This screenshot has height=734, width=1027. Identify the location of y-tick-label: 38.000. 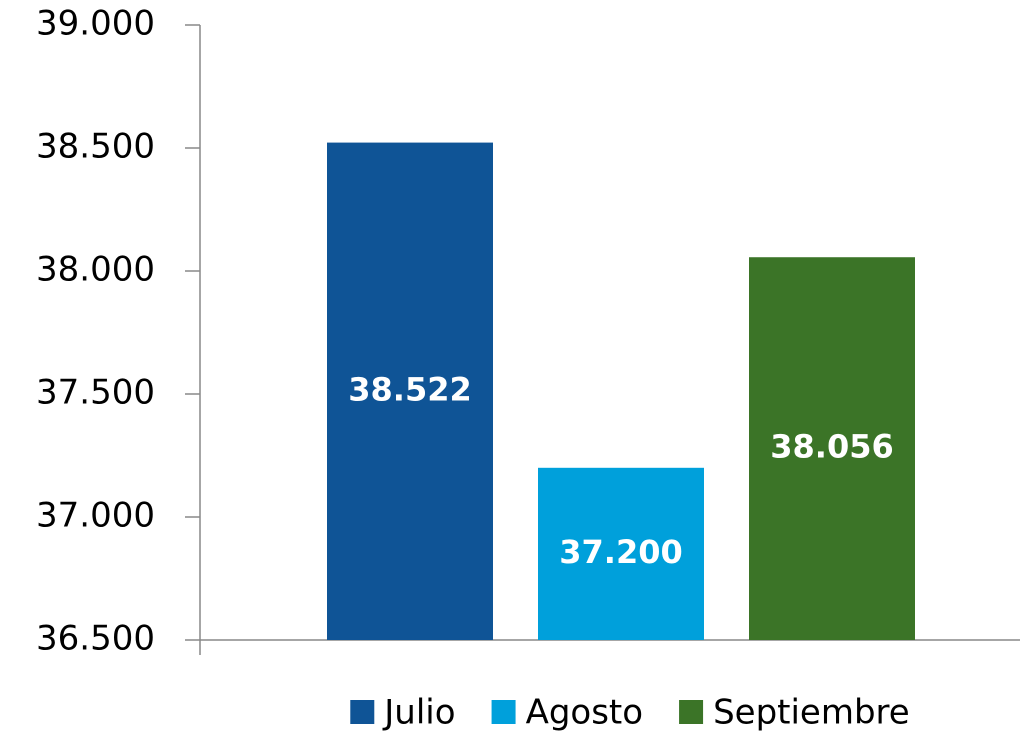
(95, 270).